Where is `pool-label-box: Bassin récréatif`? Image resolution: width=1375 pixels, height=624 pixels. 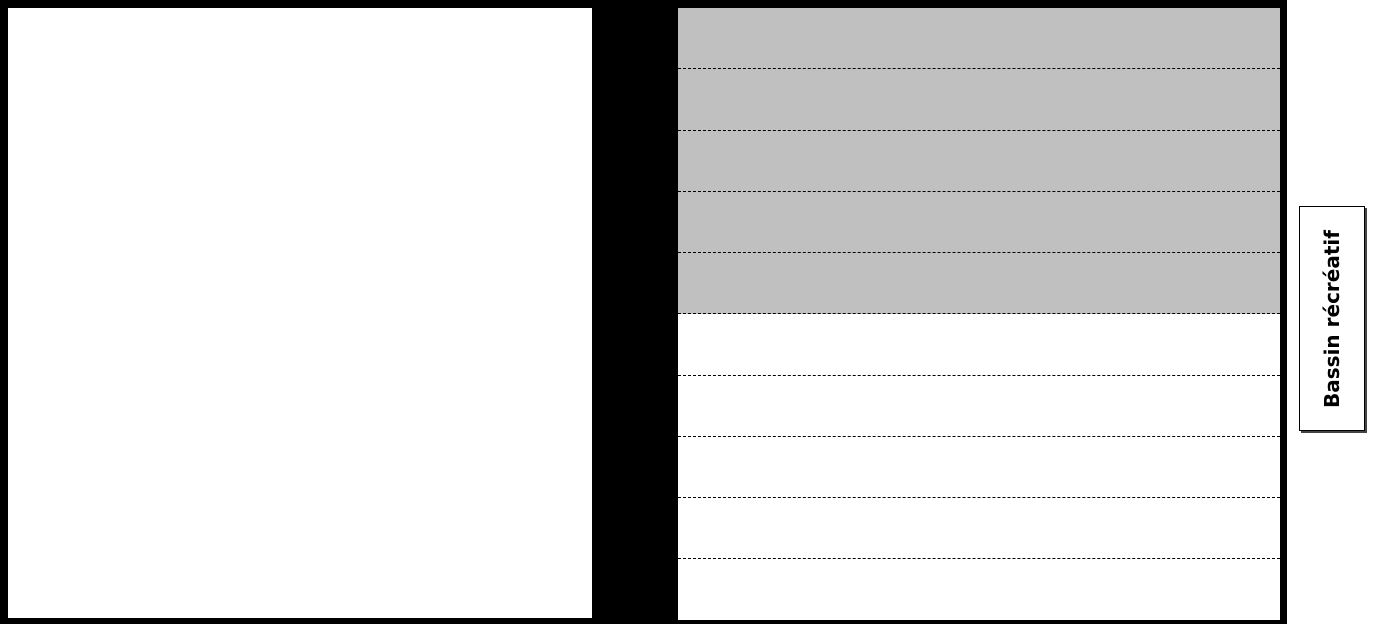
pool-label-box: Bassin récréatif is located at coordinates (1332, 318).